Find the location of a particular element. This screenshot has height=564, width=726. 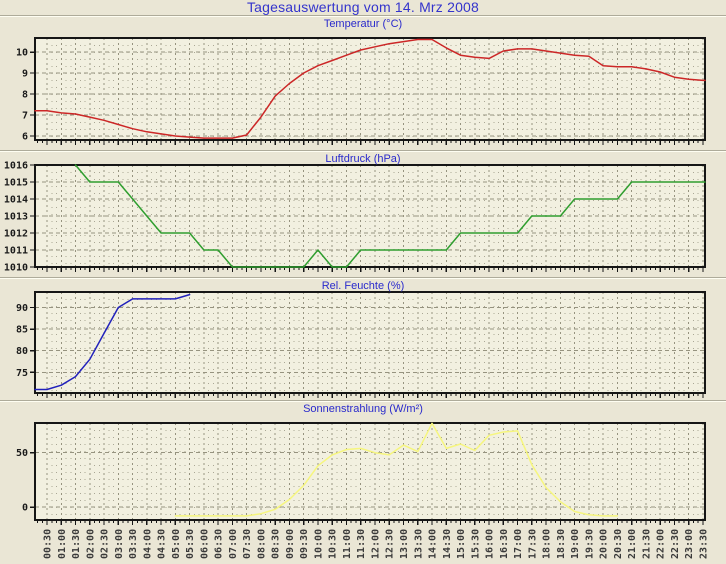

svg-text: 1011 is located at coordinates (16, 251).